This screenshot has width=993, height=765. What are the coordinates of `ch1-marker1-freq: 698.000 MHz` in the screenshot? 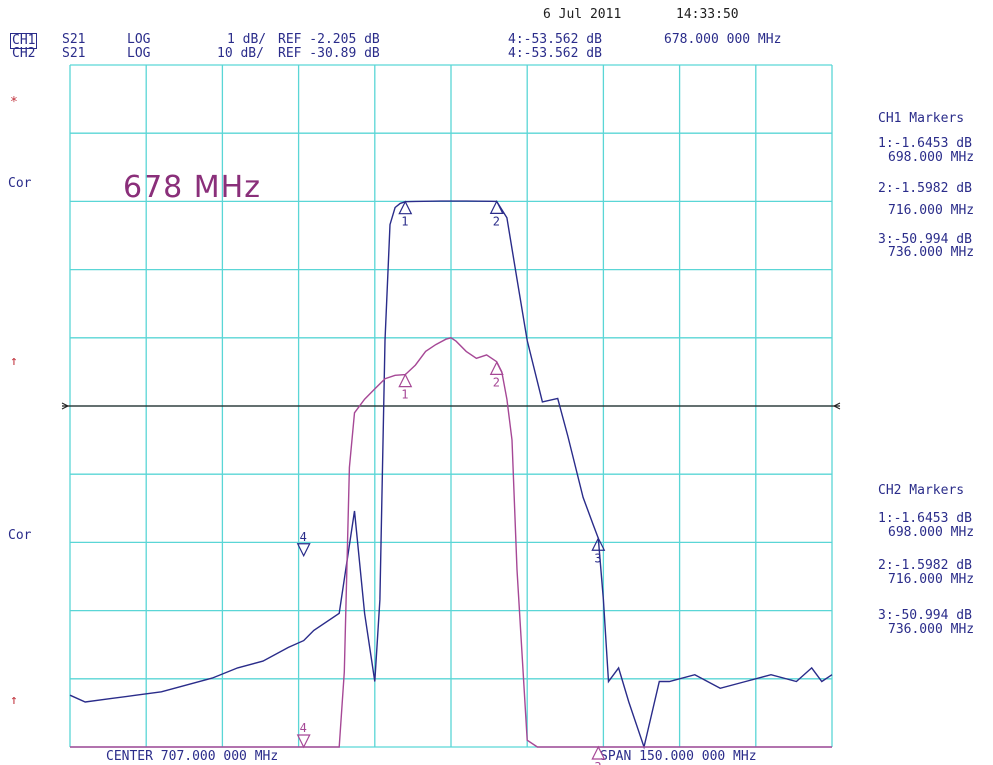 It's located at (931, 157).